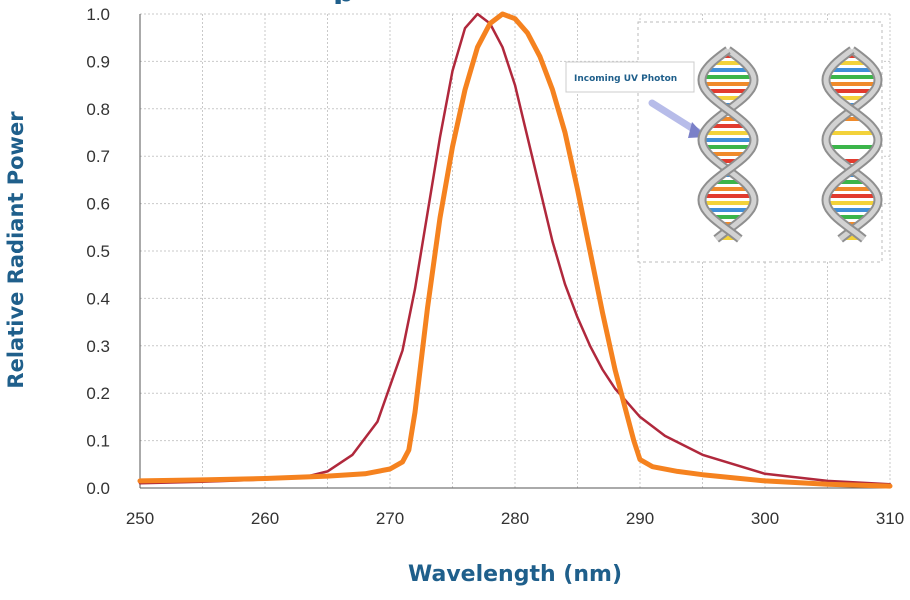  What do you see at coordinates (98, 393) in the screenshot?
I see `y-tick-label: 0.2` at bounding box center [98, 393].